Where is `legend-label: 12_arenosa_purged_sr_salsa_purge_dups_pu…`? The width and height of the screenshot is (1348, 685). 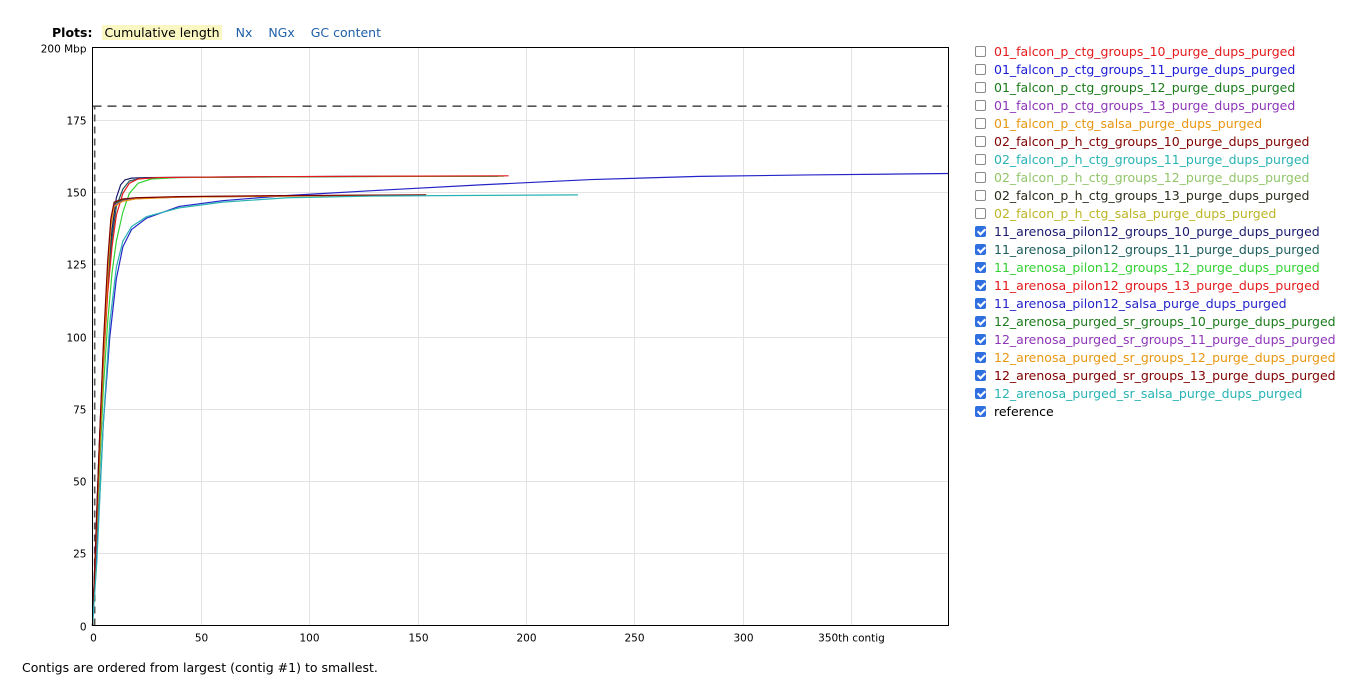
legend-label: 12_arenosa_purged_sr_salsa_purge_dups_pu… is located at coordinates (1148, 393).